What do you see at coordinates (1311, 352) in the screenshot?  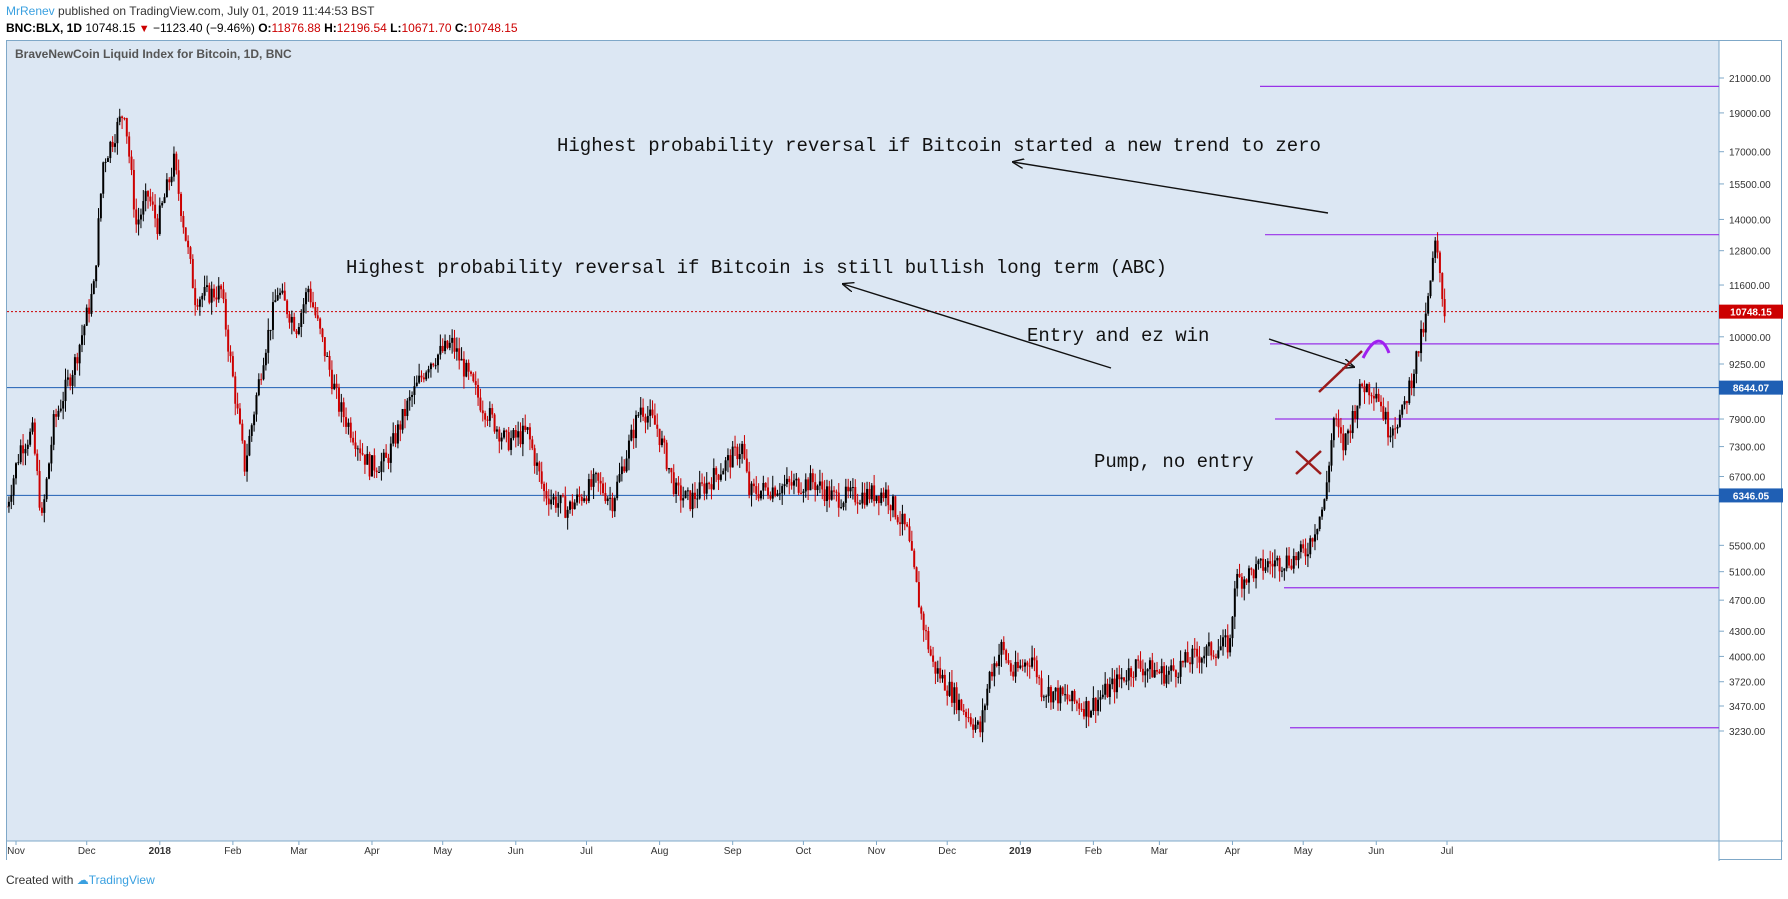 I see `arrow-to-entry` at bounding box center [1311, 352].